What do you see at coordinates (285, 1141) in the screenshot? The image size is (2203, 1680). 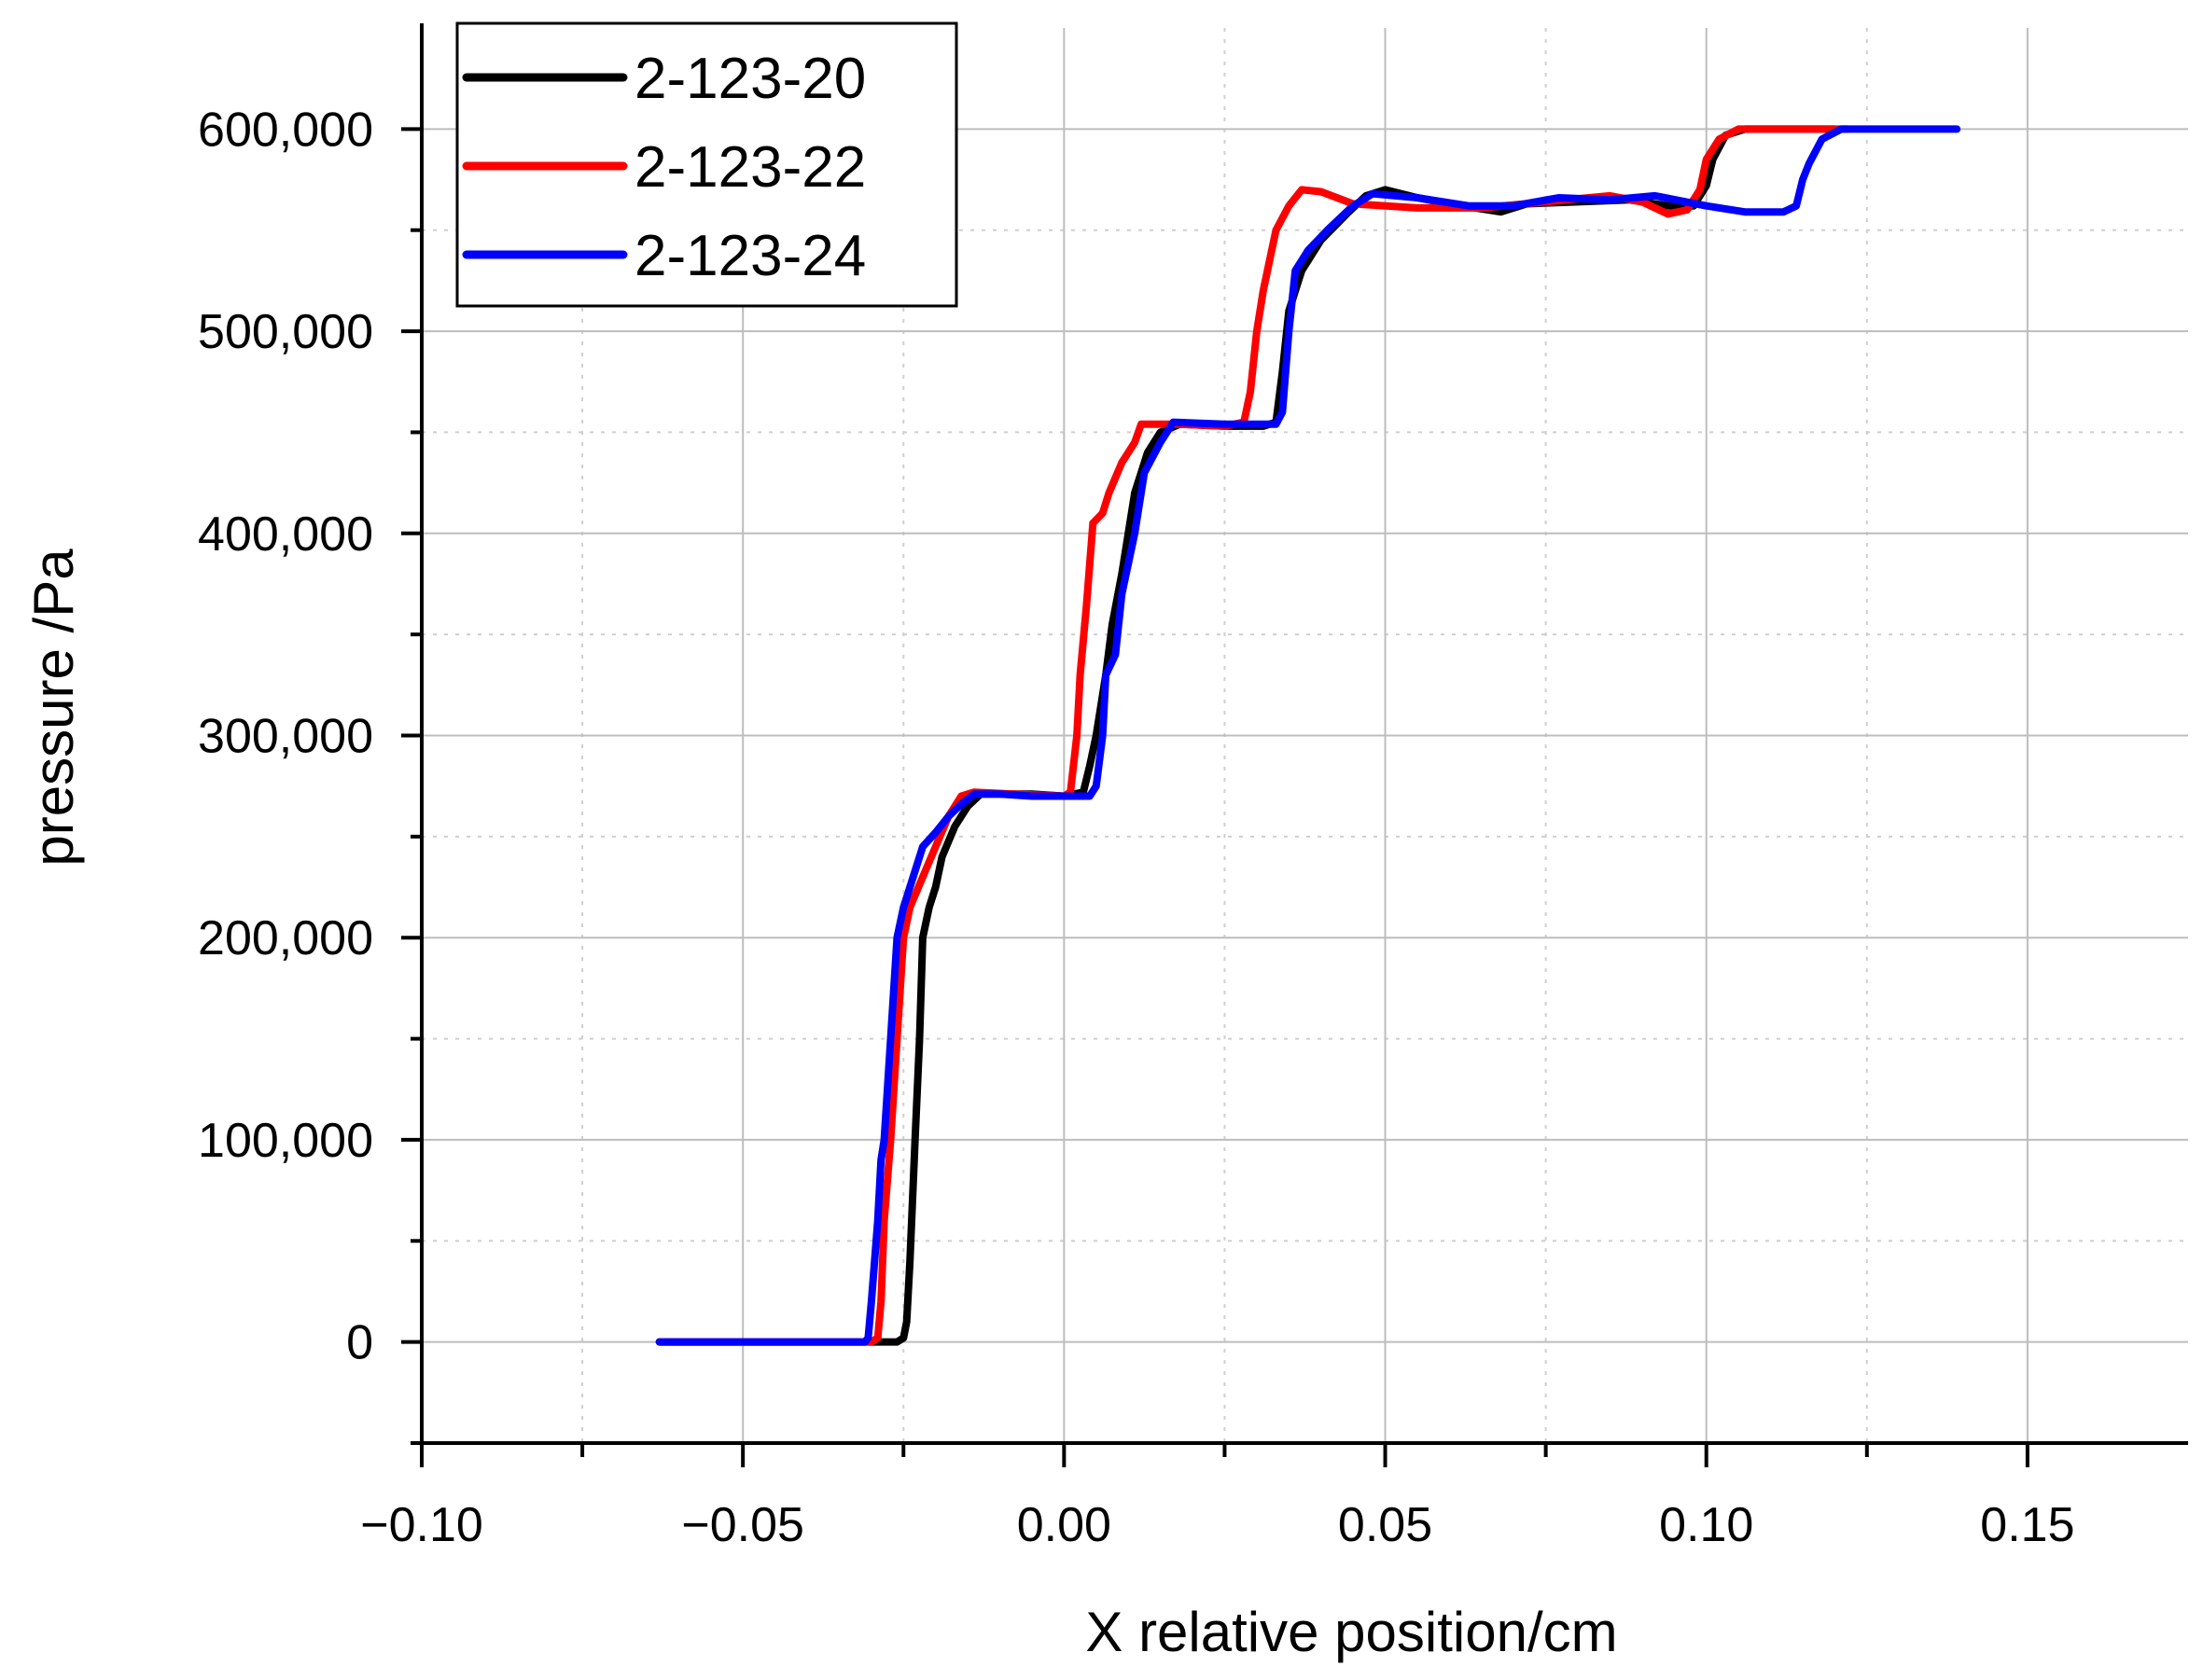 I see `y-tick-label: 100,000` at bounding box center [285, 1141].